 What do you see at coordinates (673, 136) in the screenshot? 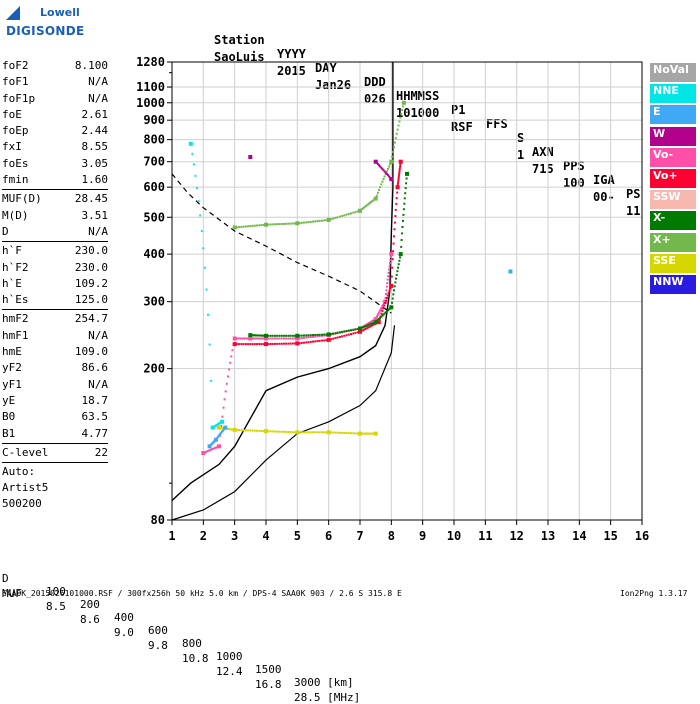
I see `legend-item-w: W` at bounding box center [673, 136].